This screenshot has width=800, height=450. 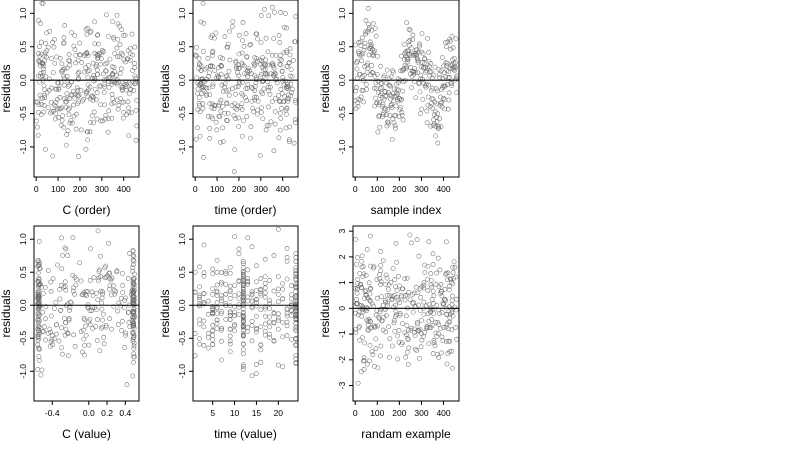 I want to click on y-tick-label: -0.5, so click(x=342, y=113).